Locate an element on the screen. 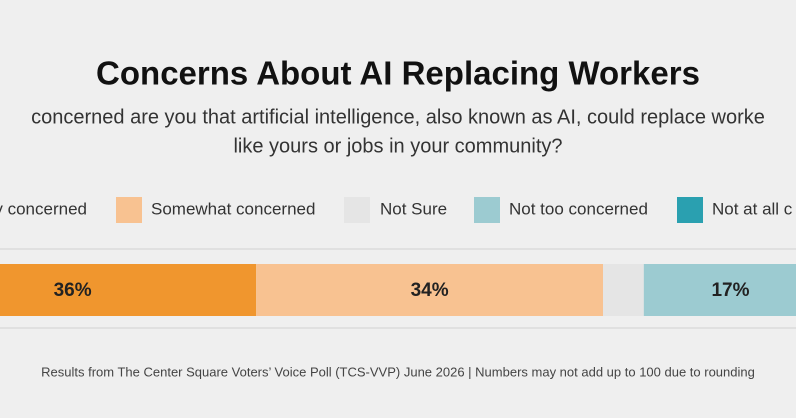  data-label: 34% is located at coordinates (430, 290).